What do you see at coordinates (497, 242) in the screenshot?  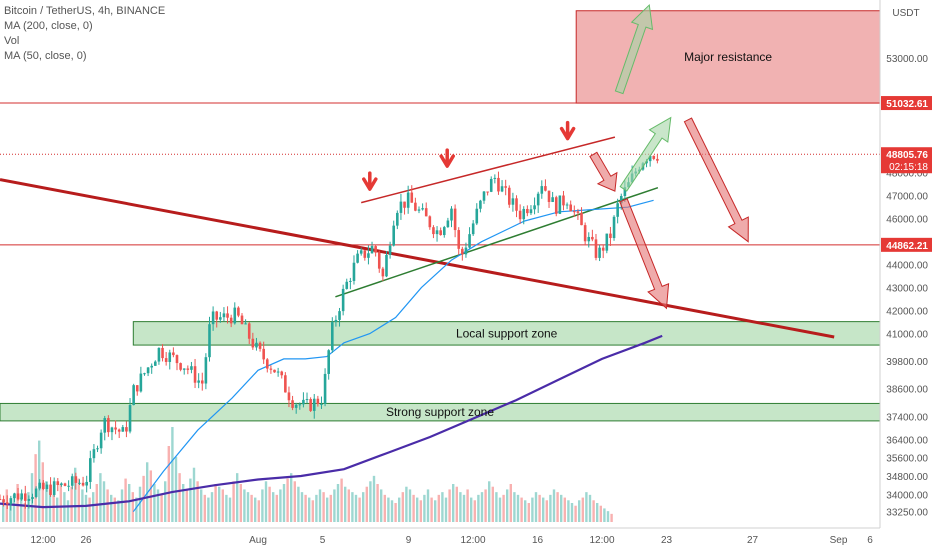 I see `trendline-channel-bottom` at bounding box center [497, 242].